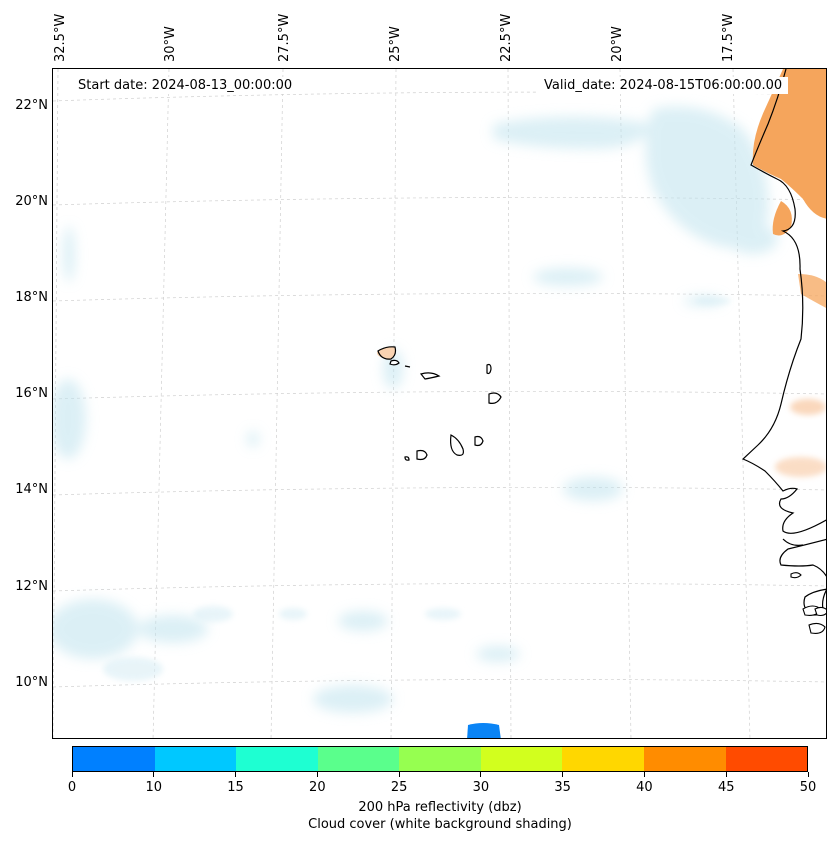 This screenshot has width=837, height=843. I want to click on colorbar, so click(440, 759).